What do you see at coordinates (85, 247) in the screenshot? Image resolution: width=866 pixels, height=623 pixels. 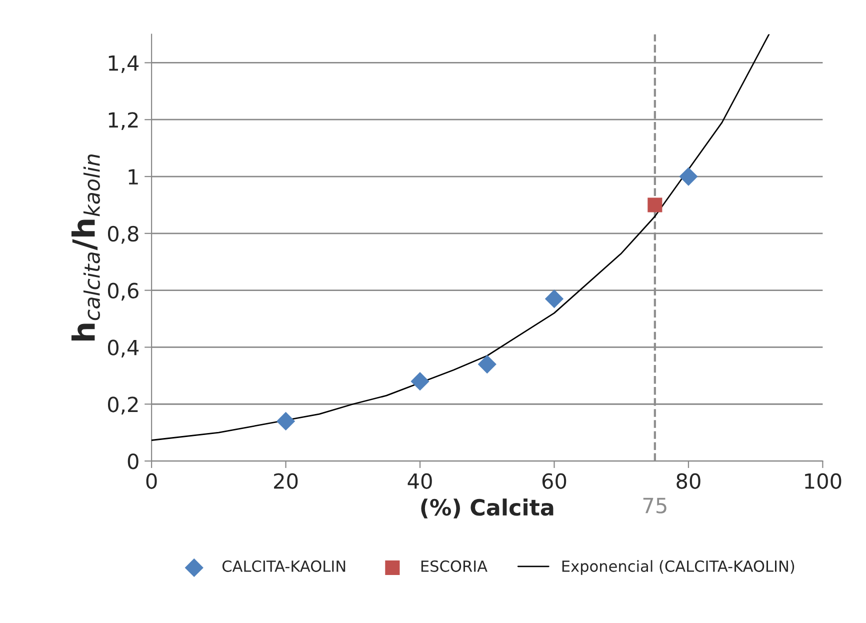 I see `y-axis-title: h$_{calcita}$/h$_{kaolin}$` at bounding box center [85, 247].